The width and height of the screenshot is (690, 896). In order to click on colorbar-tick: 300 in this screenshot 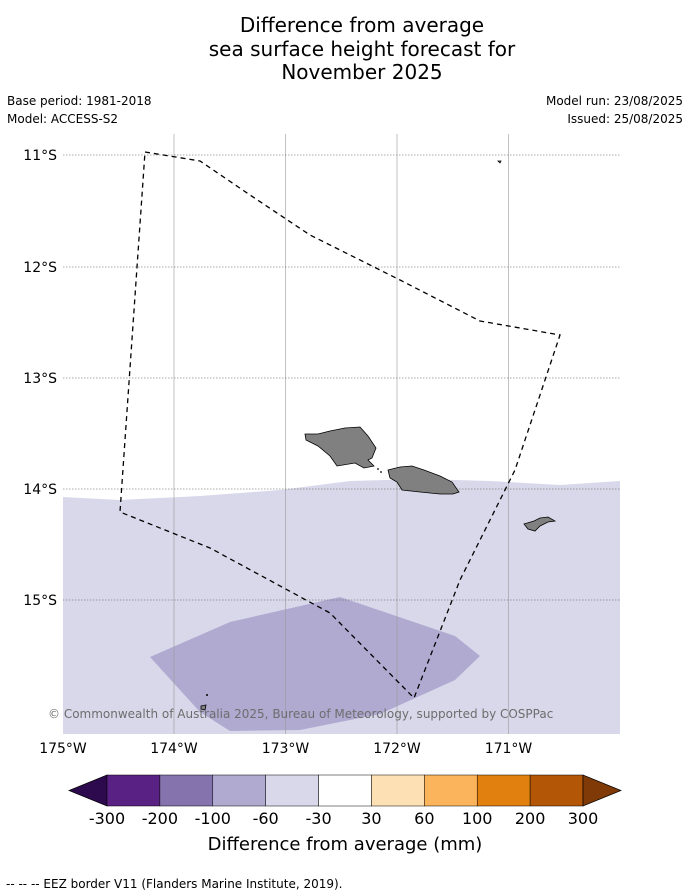, I will do `click(583, 818)`.